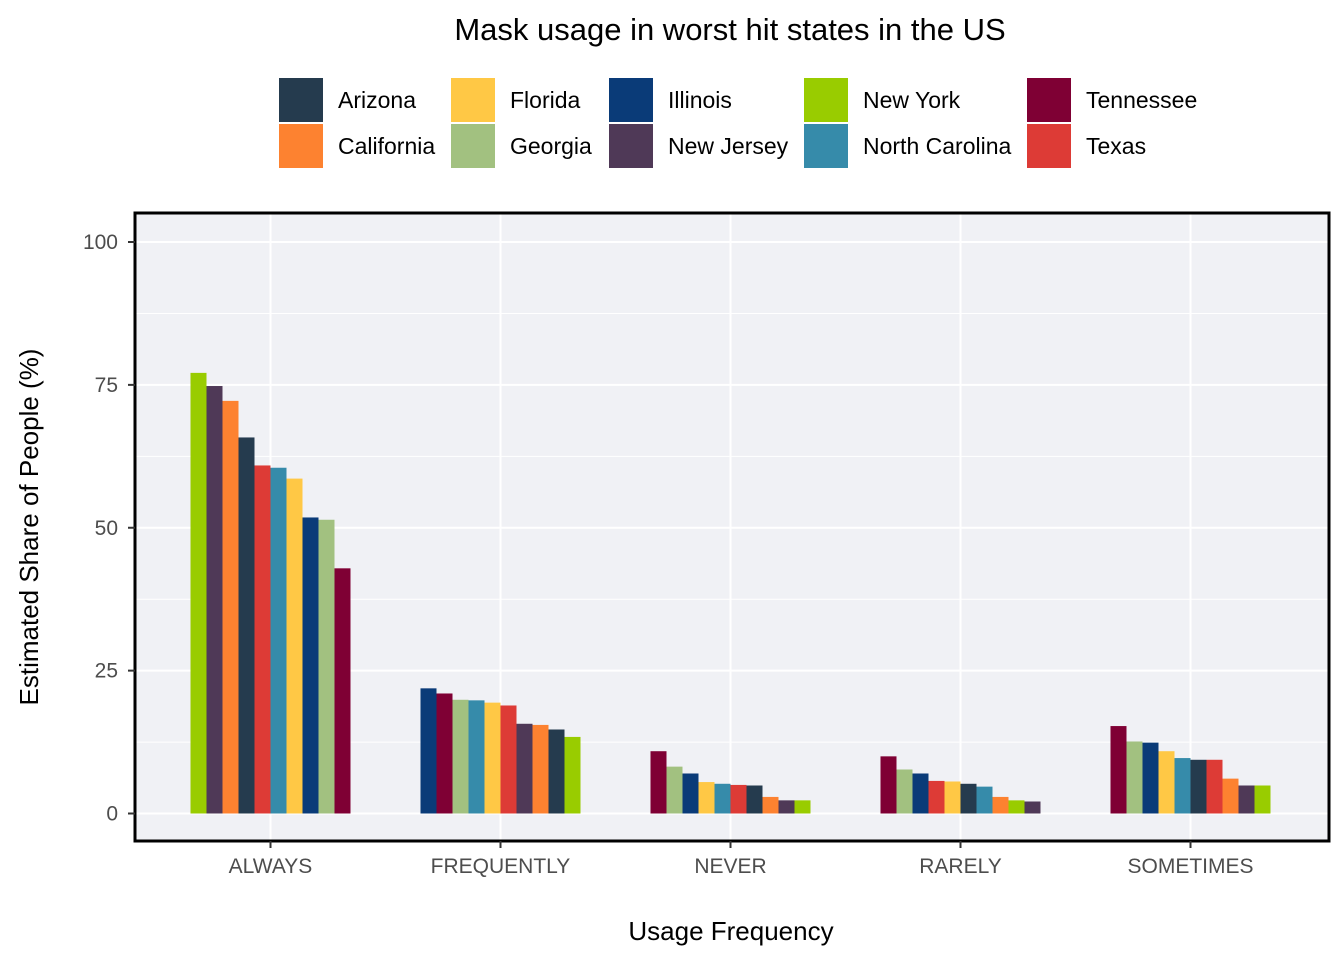 The height and width of the screenshot is (960, 1344). I want to click on bar-always-florida, so click(294, 646).